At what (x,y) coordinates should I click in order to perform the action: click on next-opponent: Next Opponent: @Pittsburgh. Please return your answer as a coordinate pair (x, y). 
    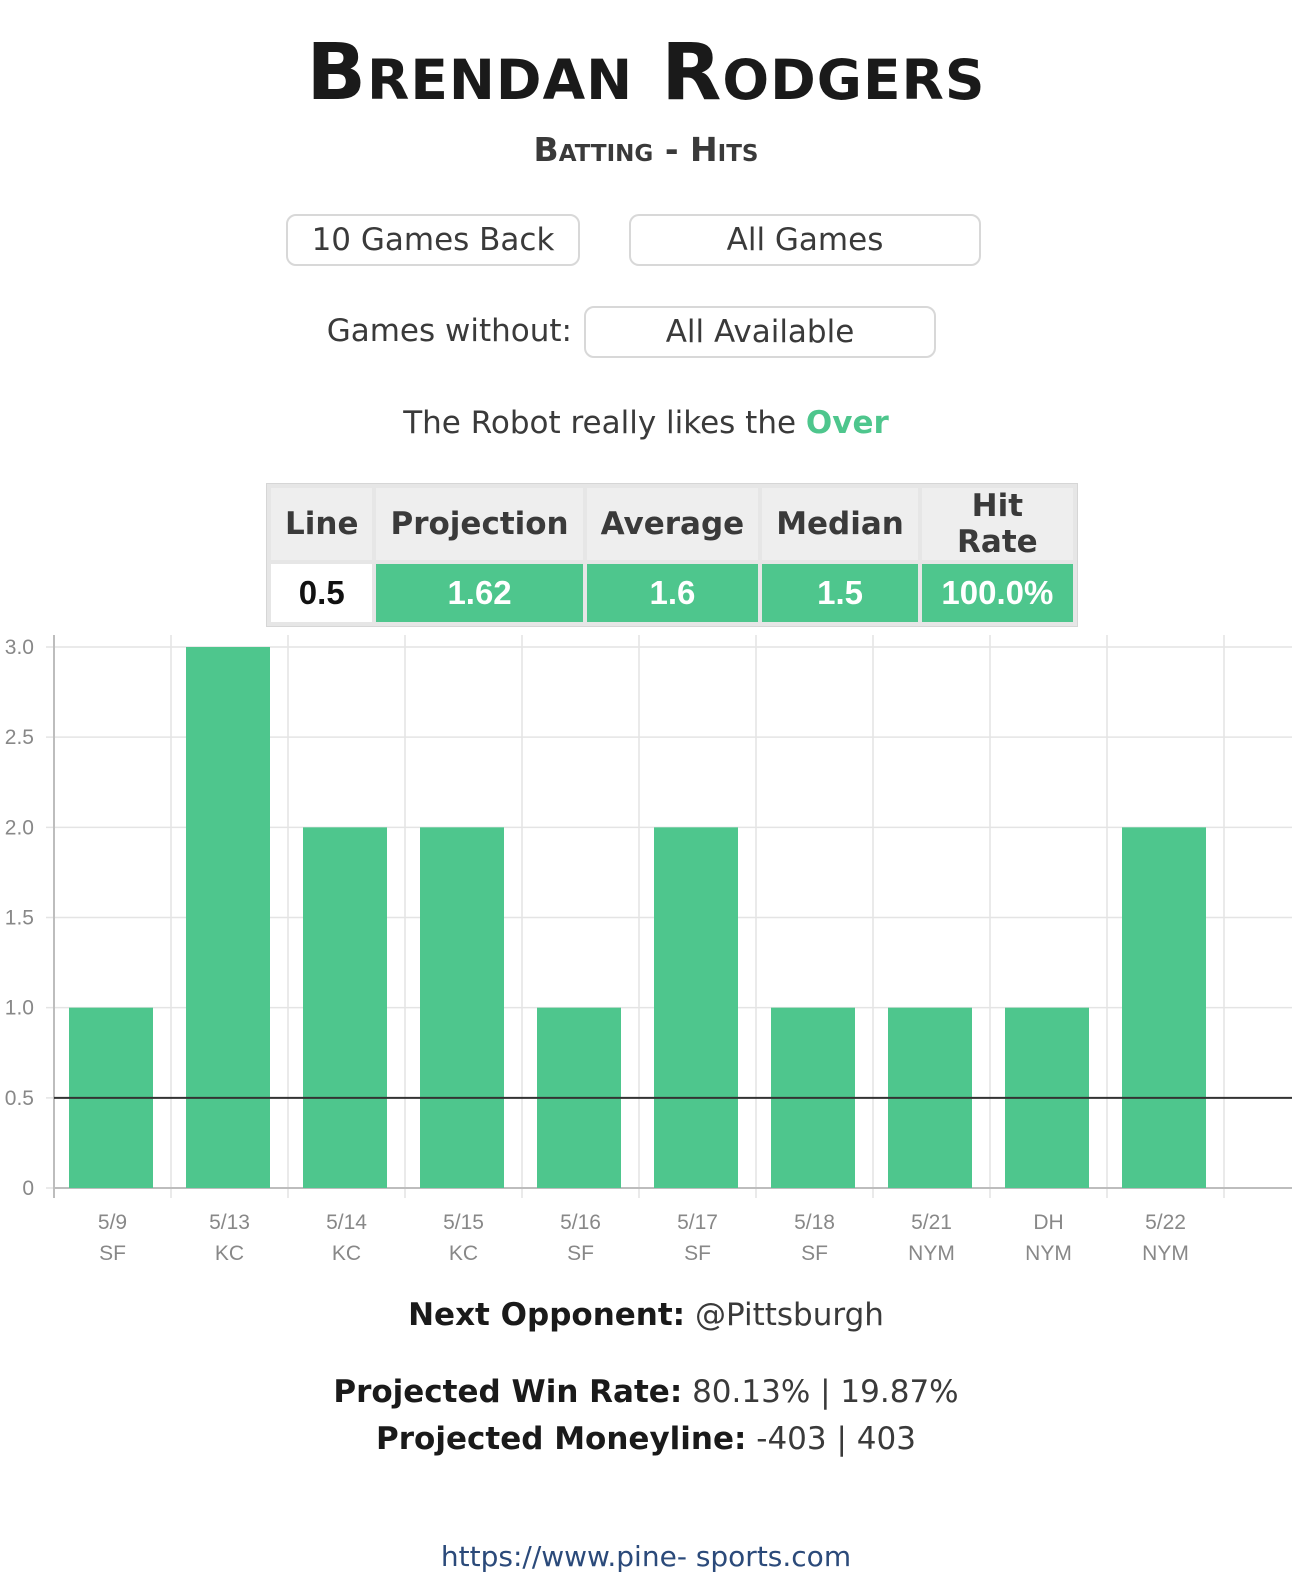
    Looking at the image, I should click on (646, 1315).